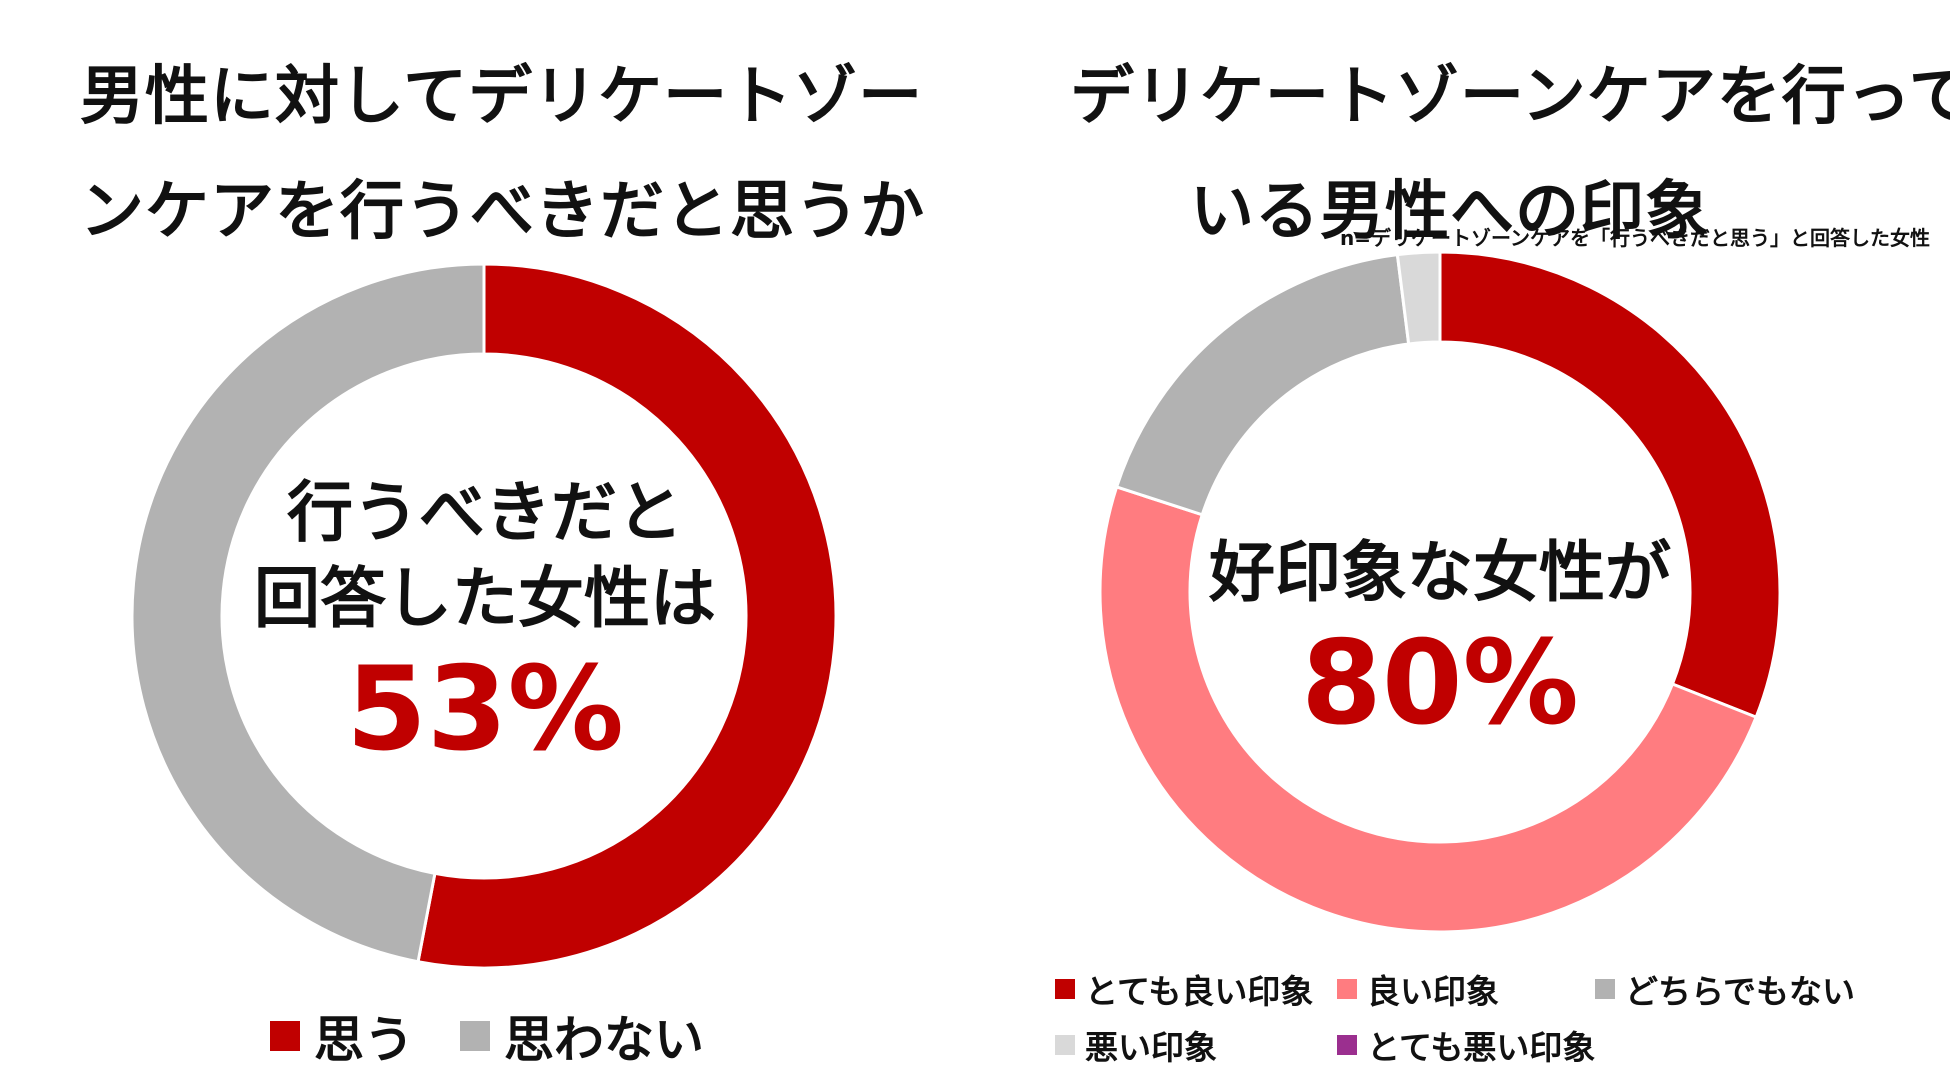 The height and width of the screenshot is (1080, 1950). I want to click on right-title-line-2: いる男性への印象, so click(1450, 212).